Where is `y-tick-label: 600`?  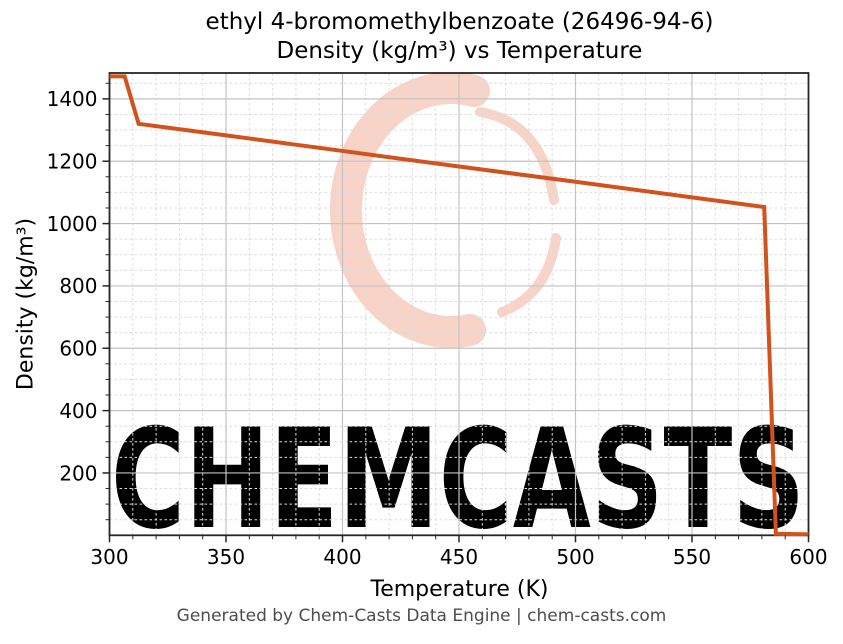 y-tick-label: 600 is located at coordinates (78, 349).